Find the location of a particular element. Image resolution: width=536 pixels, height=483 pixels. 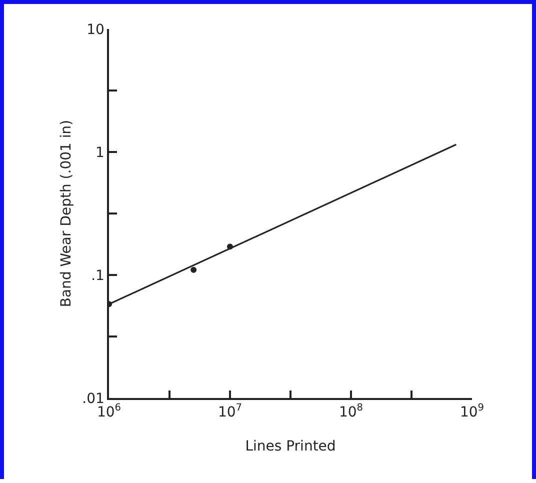

y-axis-title: Band Wear Depth (.001 in) is located at coordinates (66, 214).